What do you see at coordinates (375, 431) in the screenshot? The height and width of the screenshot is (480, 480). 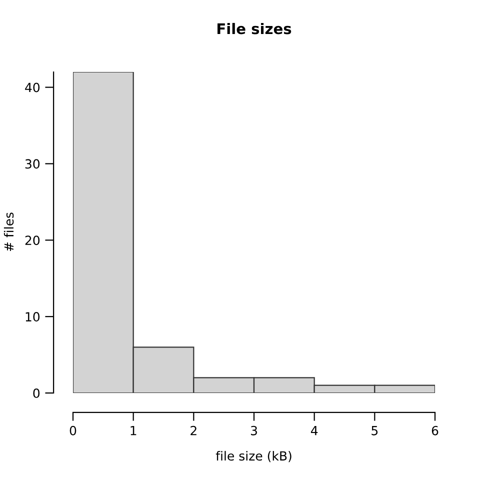 I see `x-tick-label: 5` at bounding box center [375, 431].